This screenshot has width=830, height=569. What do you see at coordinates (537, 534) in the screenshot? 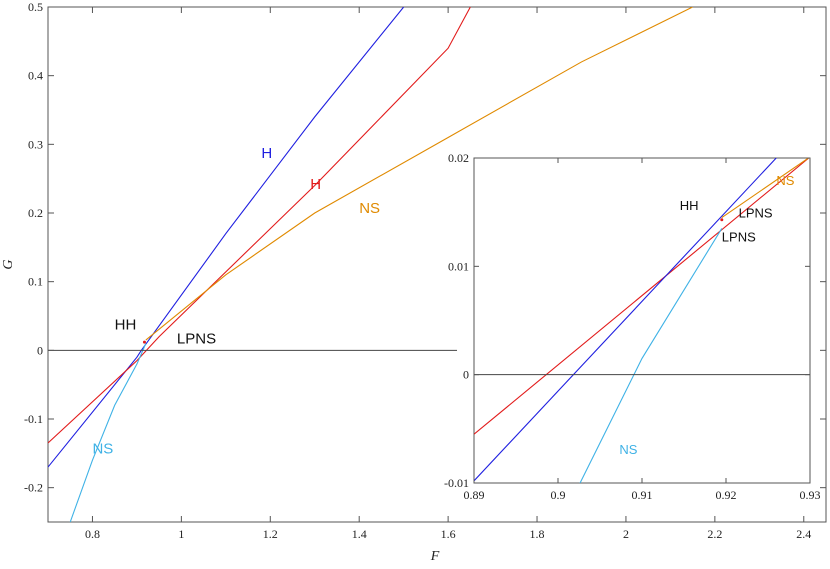
I see `main-x-tick-label: 1.8` at bounding box center [537, 534].